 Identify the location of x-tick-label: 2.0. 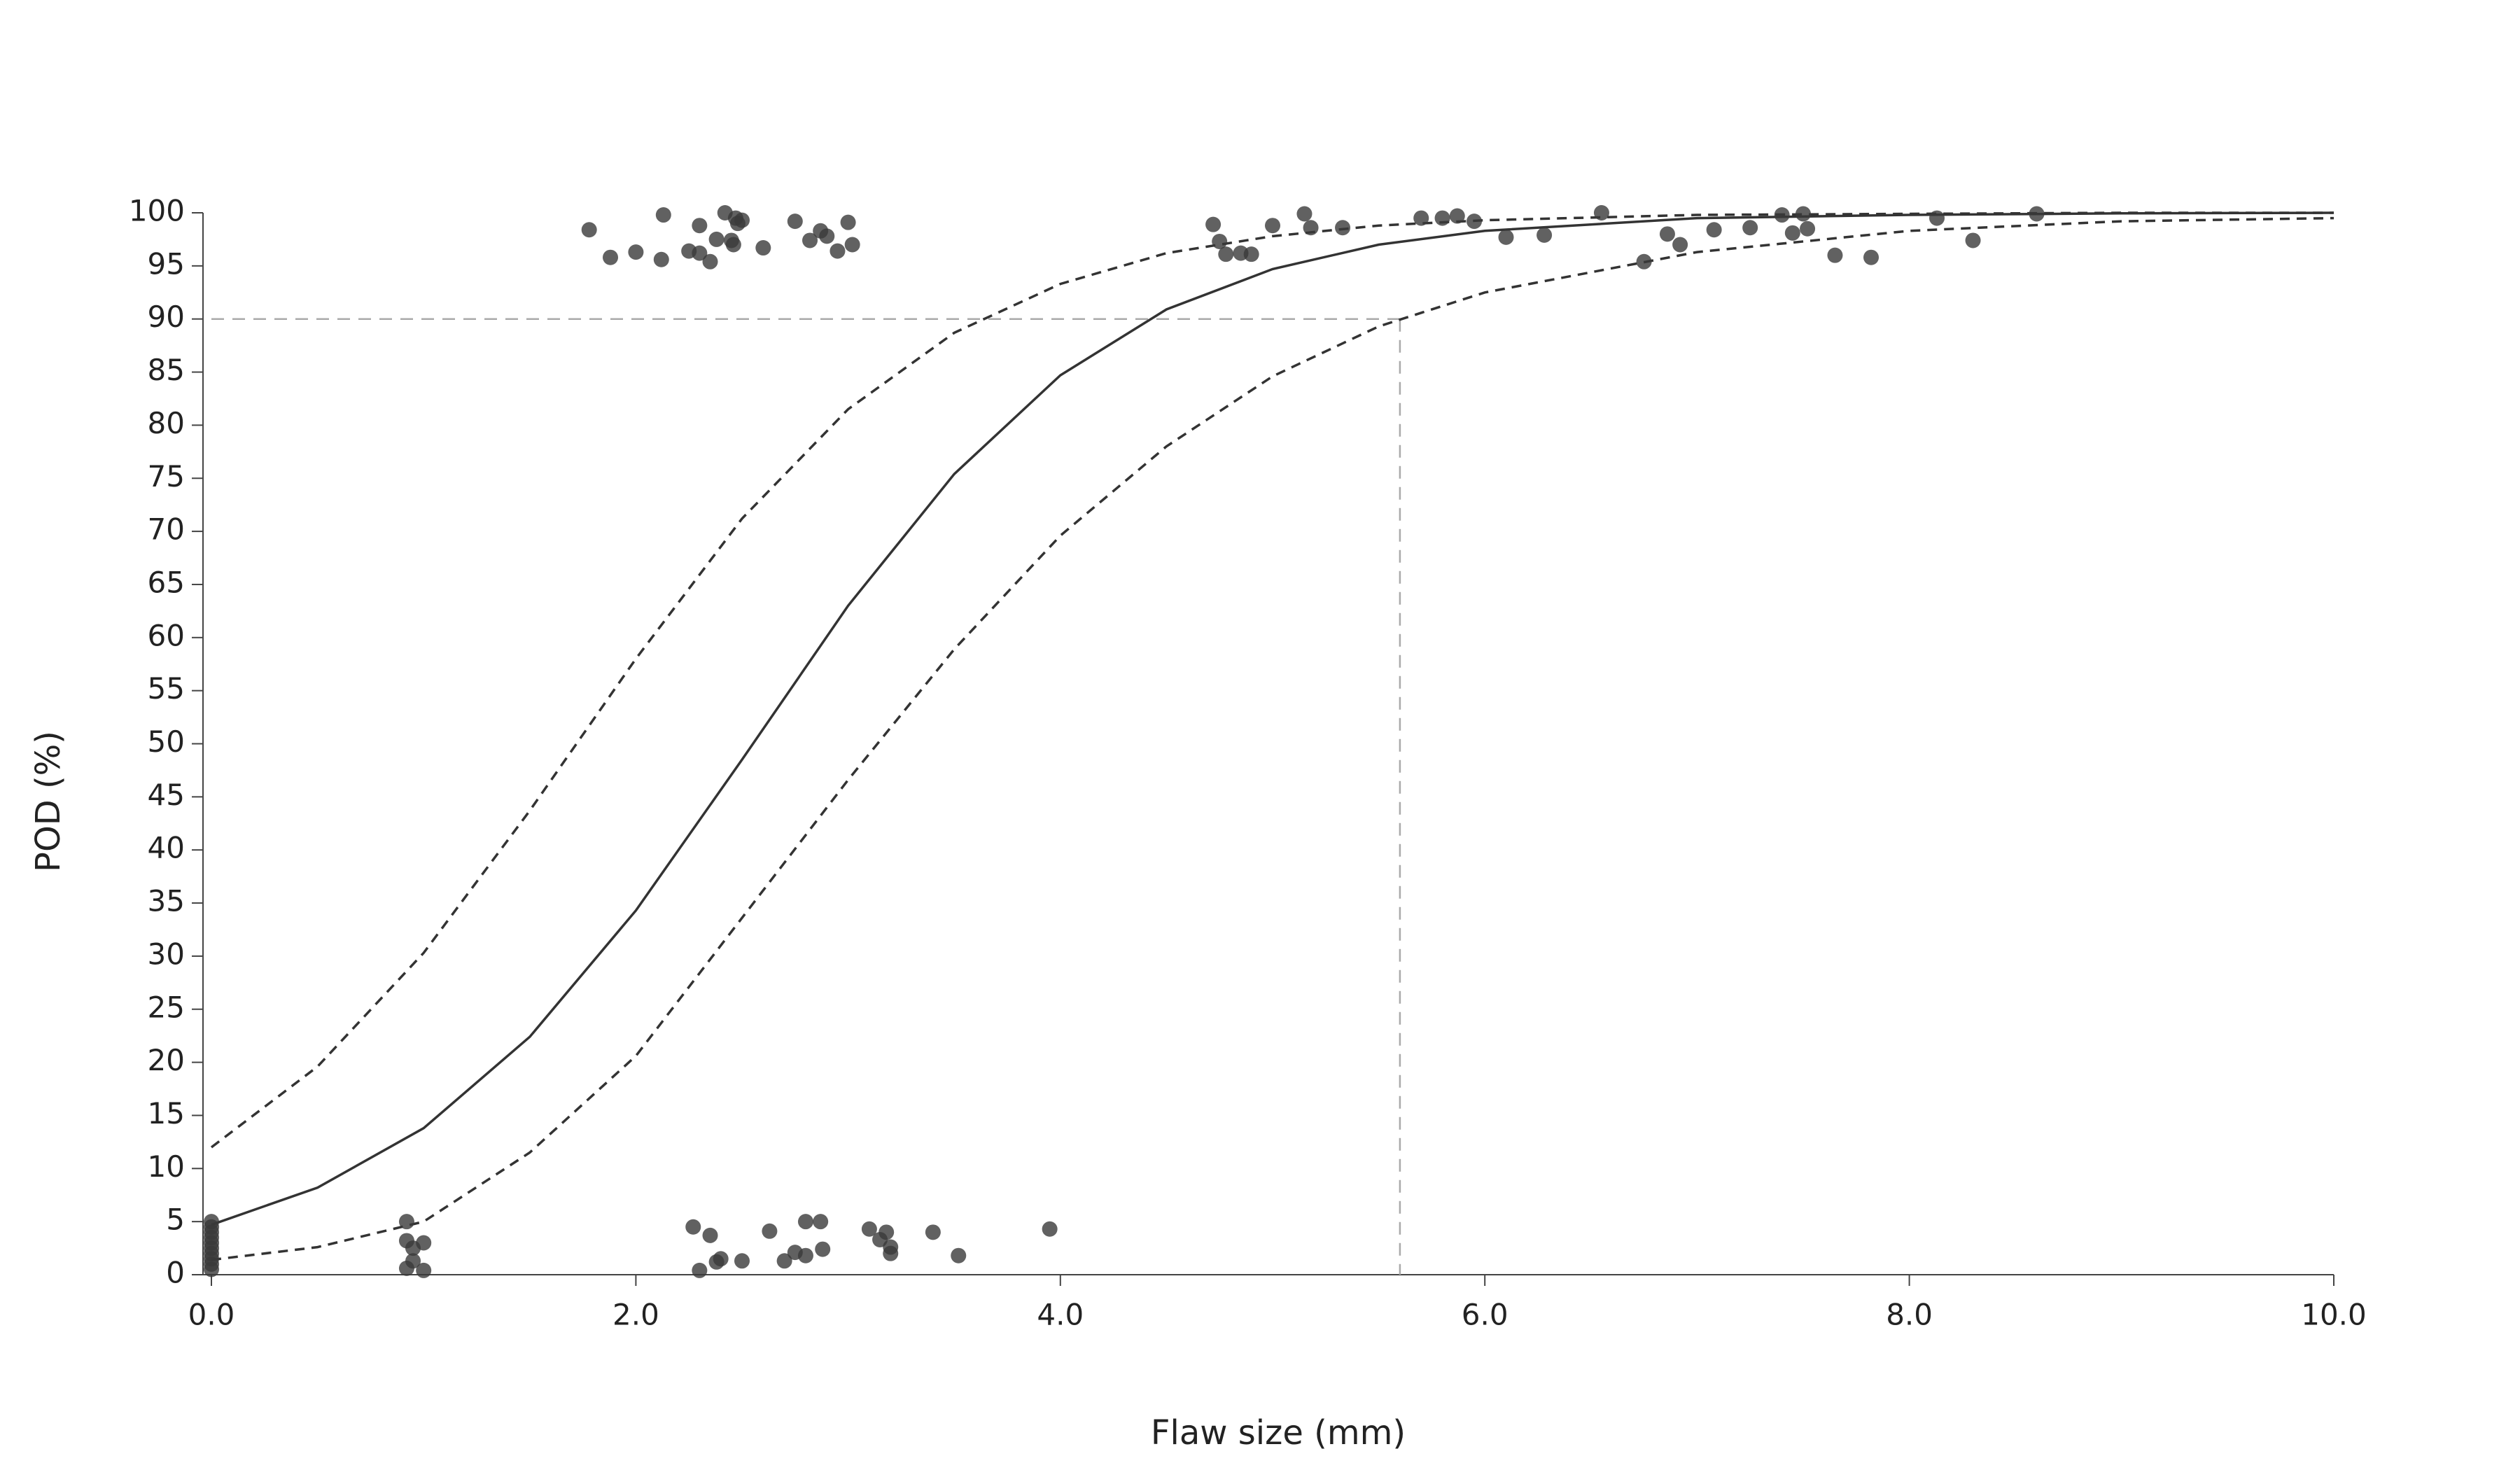
(635, 1315).